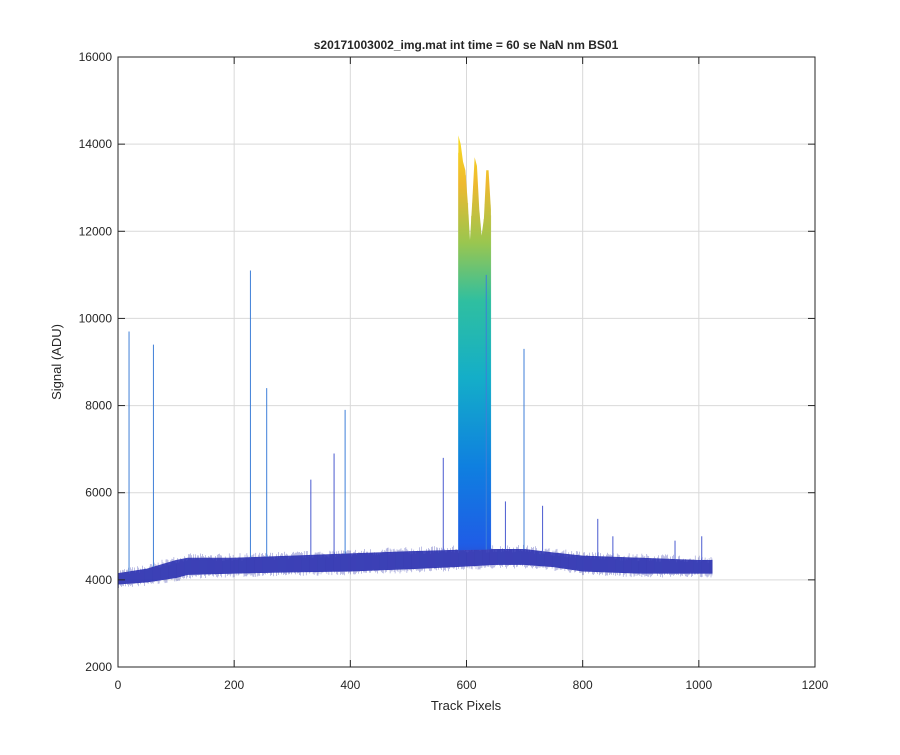 The height and width of the screenshot is (755, 900). I want to click on baseline-noise-lines, so click(415, 566).